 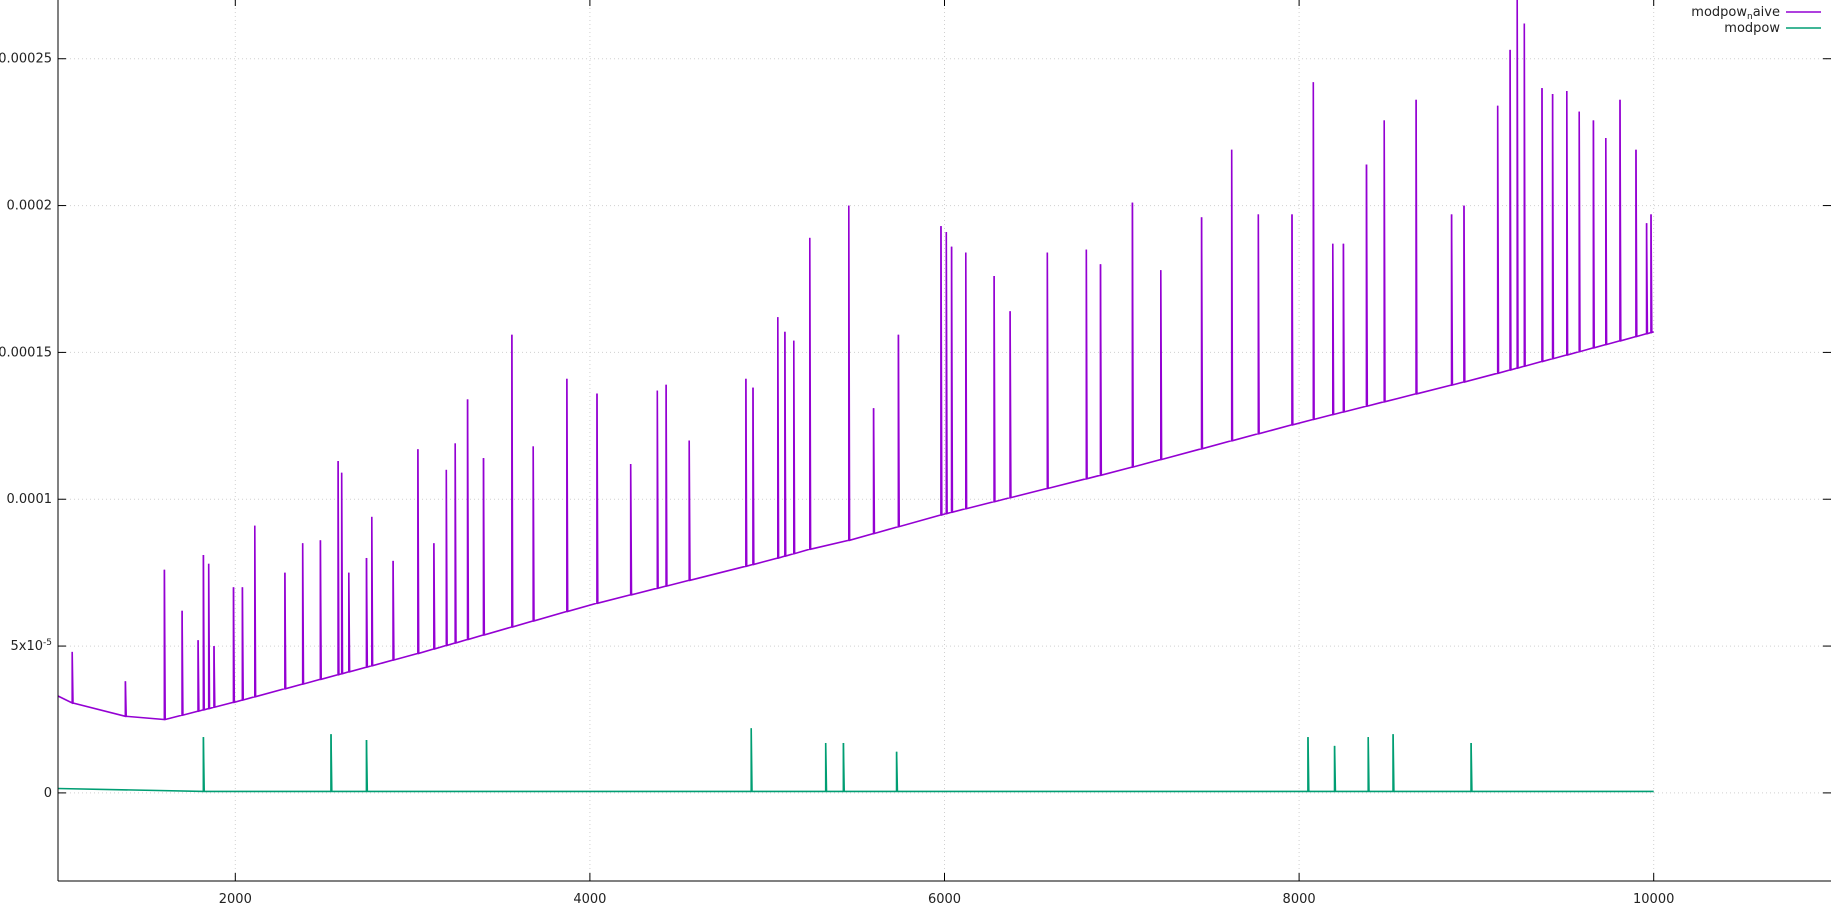 I want to click on series-modpow, so click(x=855, y=760).